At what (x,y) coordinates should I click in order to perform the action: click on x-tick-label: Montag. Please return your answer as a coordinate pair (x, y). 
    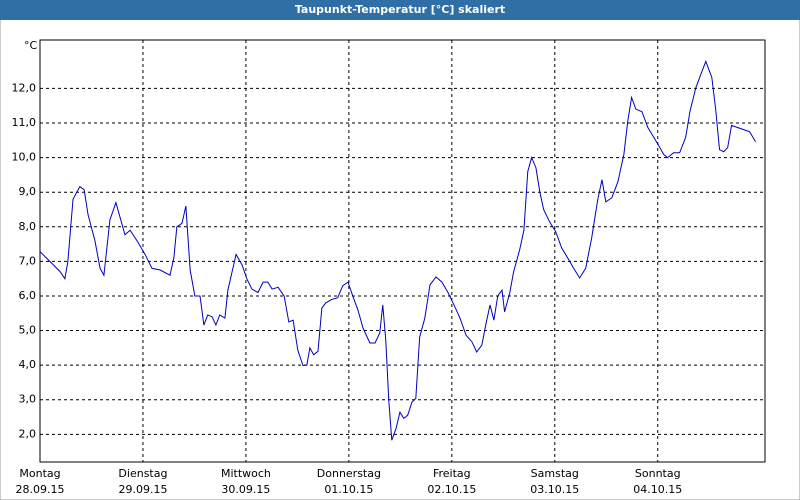
    Looking at the image, I should click on (39, 473).